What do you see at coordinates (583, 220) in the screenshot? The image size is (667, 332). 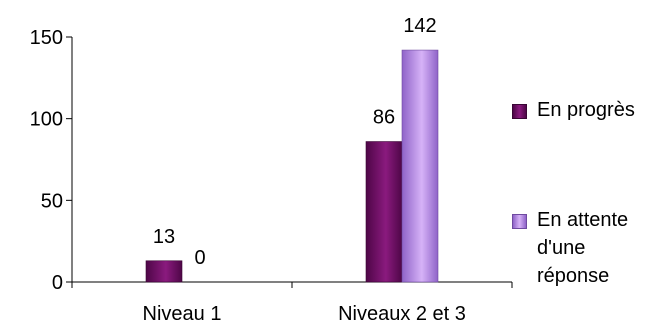 I see `legend-label-en-attente-line1: En attente` at bounding box center [583, 220].